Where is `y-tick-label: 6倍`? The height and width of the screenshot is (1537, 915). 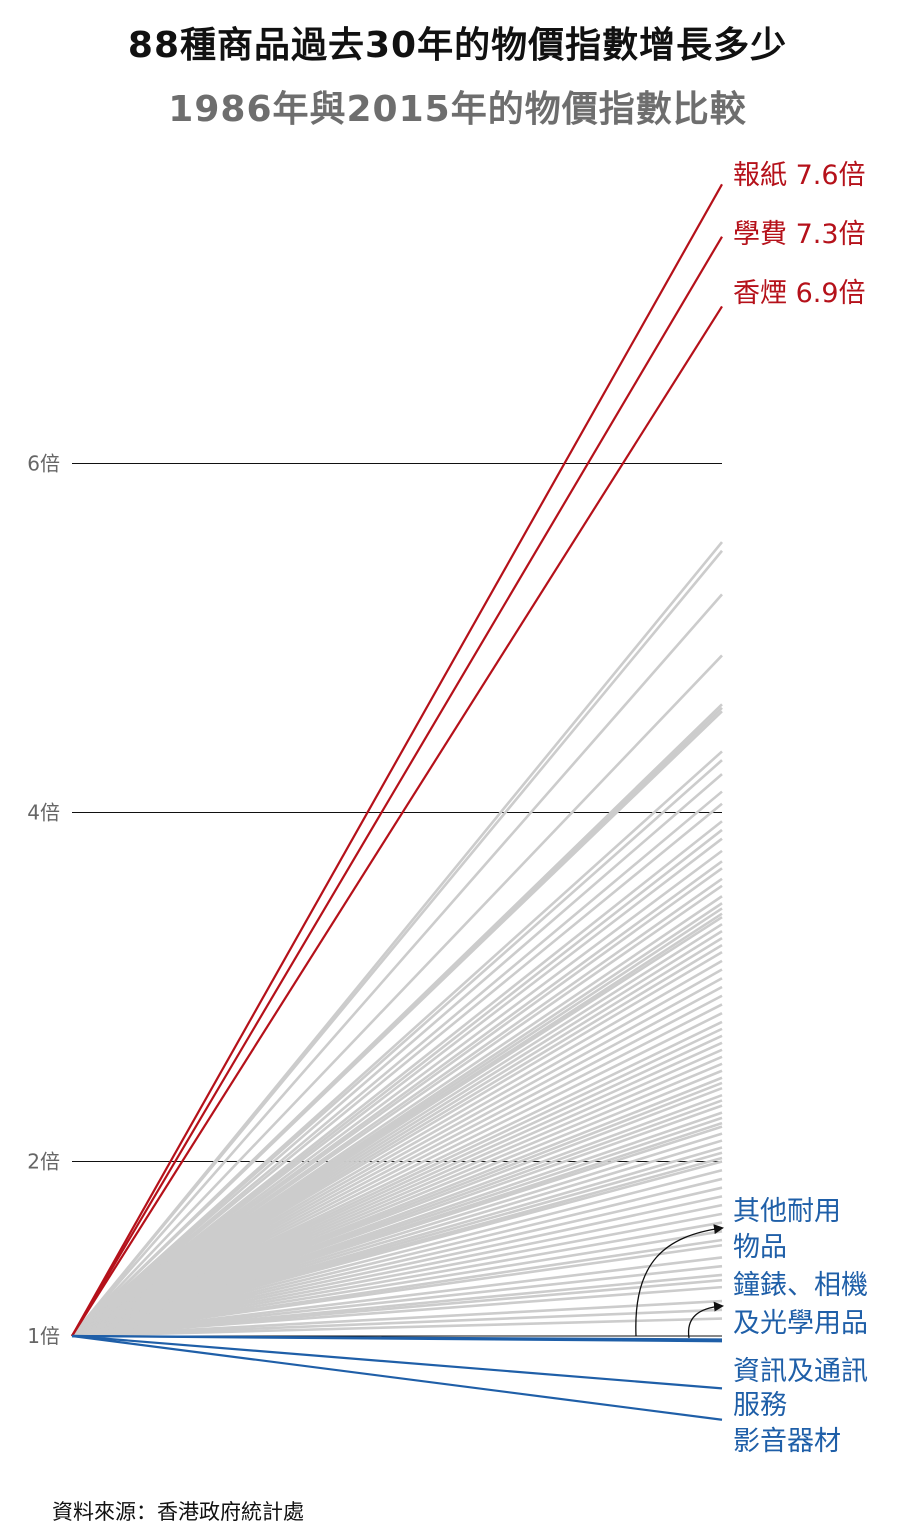 y-tick-label: 6倍 is located at coordinates (43, 464).